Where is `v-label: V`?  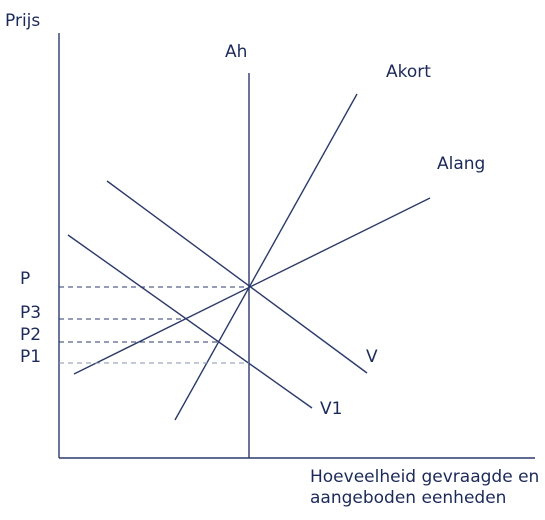 v-label: V is located at coordinates (372, 357).